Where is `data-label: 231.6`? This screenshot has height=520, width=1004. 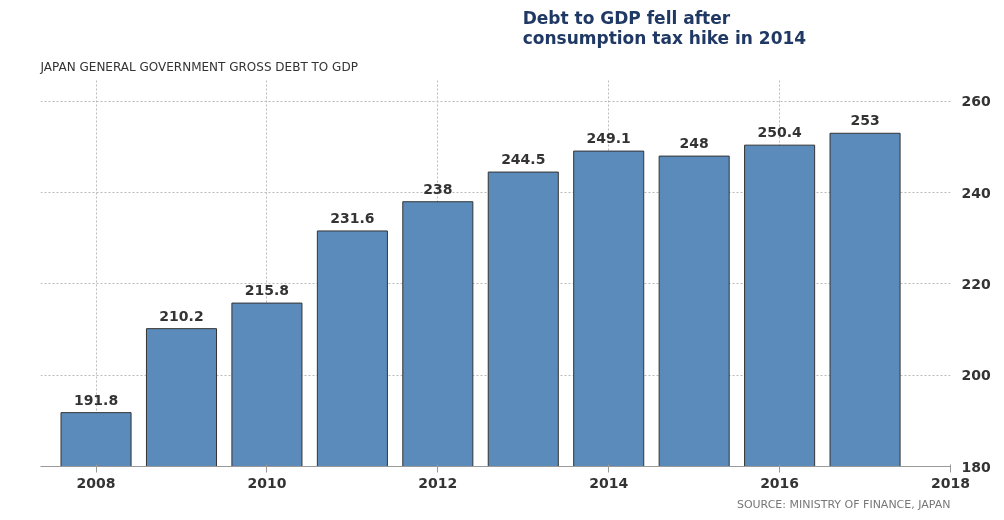
data-label: 231.6 is located at coordinates (352, 217).